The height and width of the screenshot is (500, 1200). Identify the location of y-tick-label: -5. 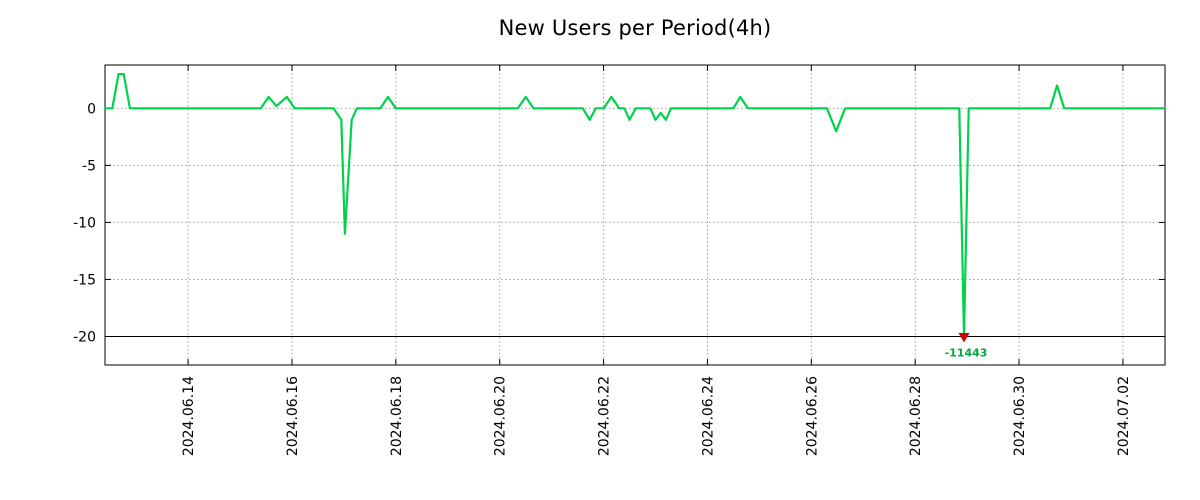
(89, 166).